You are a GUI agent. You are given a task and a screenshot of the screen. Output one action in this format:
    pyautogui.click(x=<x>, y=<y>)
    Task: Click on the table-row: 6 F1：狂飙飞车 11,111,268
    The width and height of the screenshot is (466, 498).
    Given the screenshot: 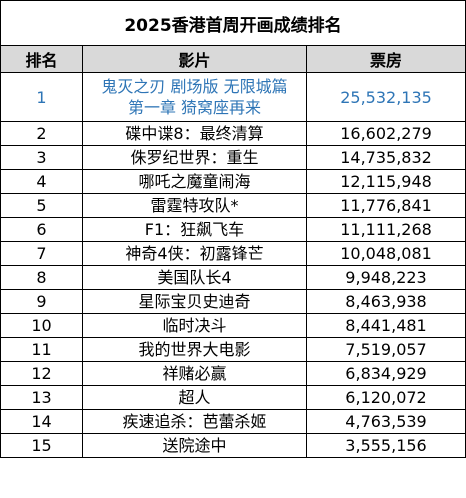 What is the action you would take?
    pyautogui.click(x=233, y=229)
    